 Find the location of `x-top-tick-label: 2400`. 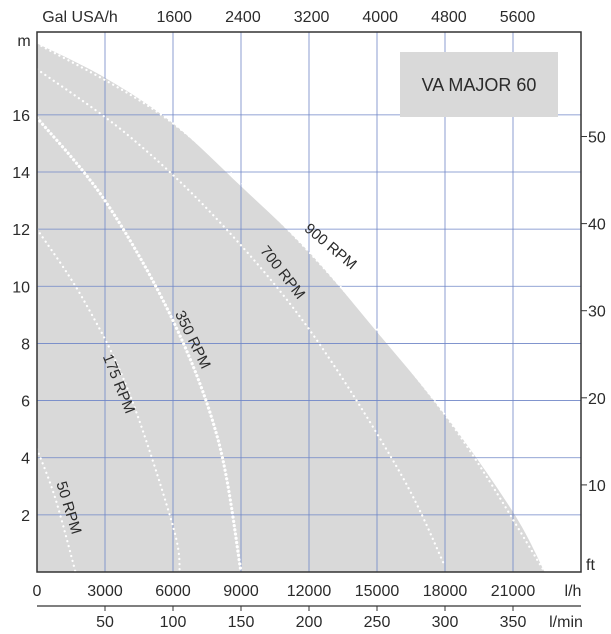

x-top-tick-label: 2400 is located at coordinates (243, 17).